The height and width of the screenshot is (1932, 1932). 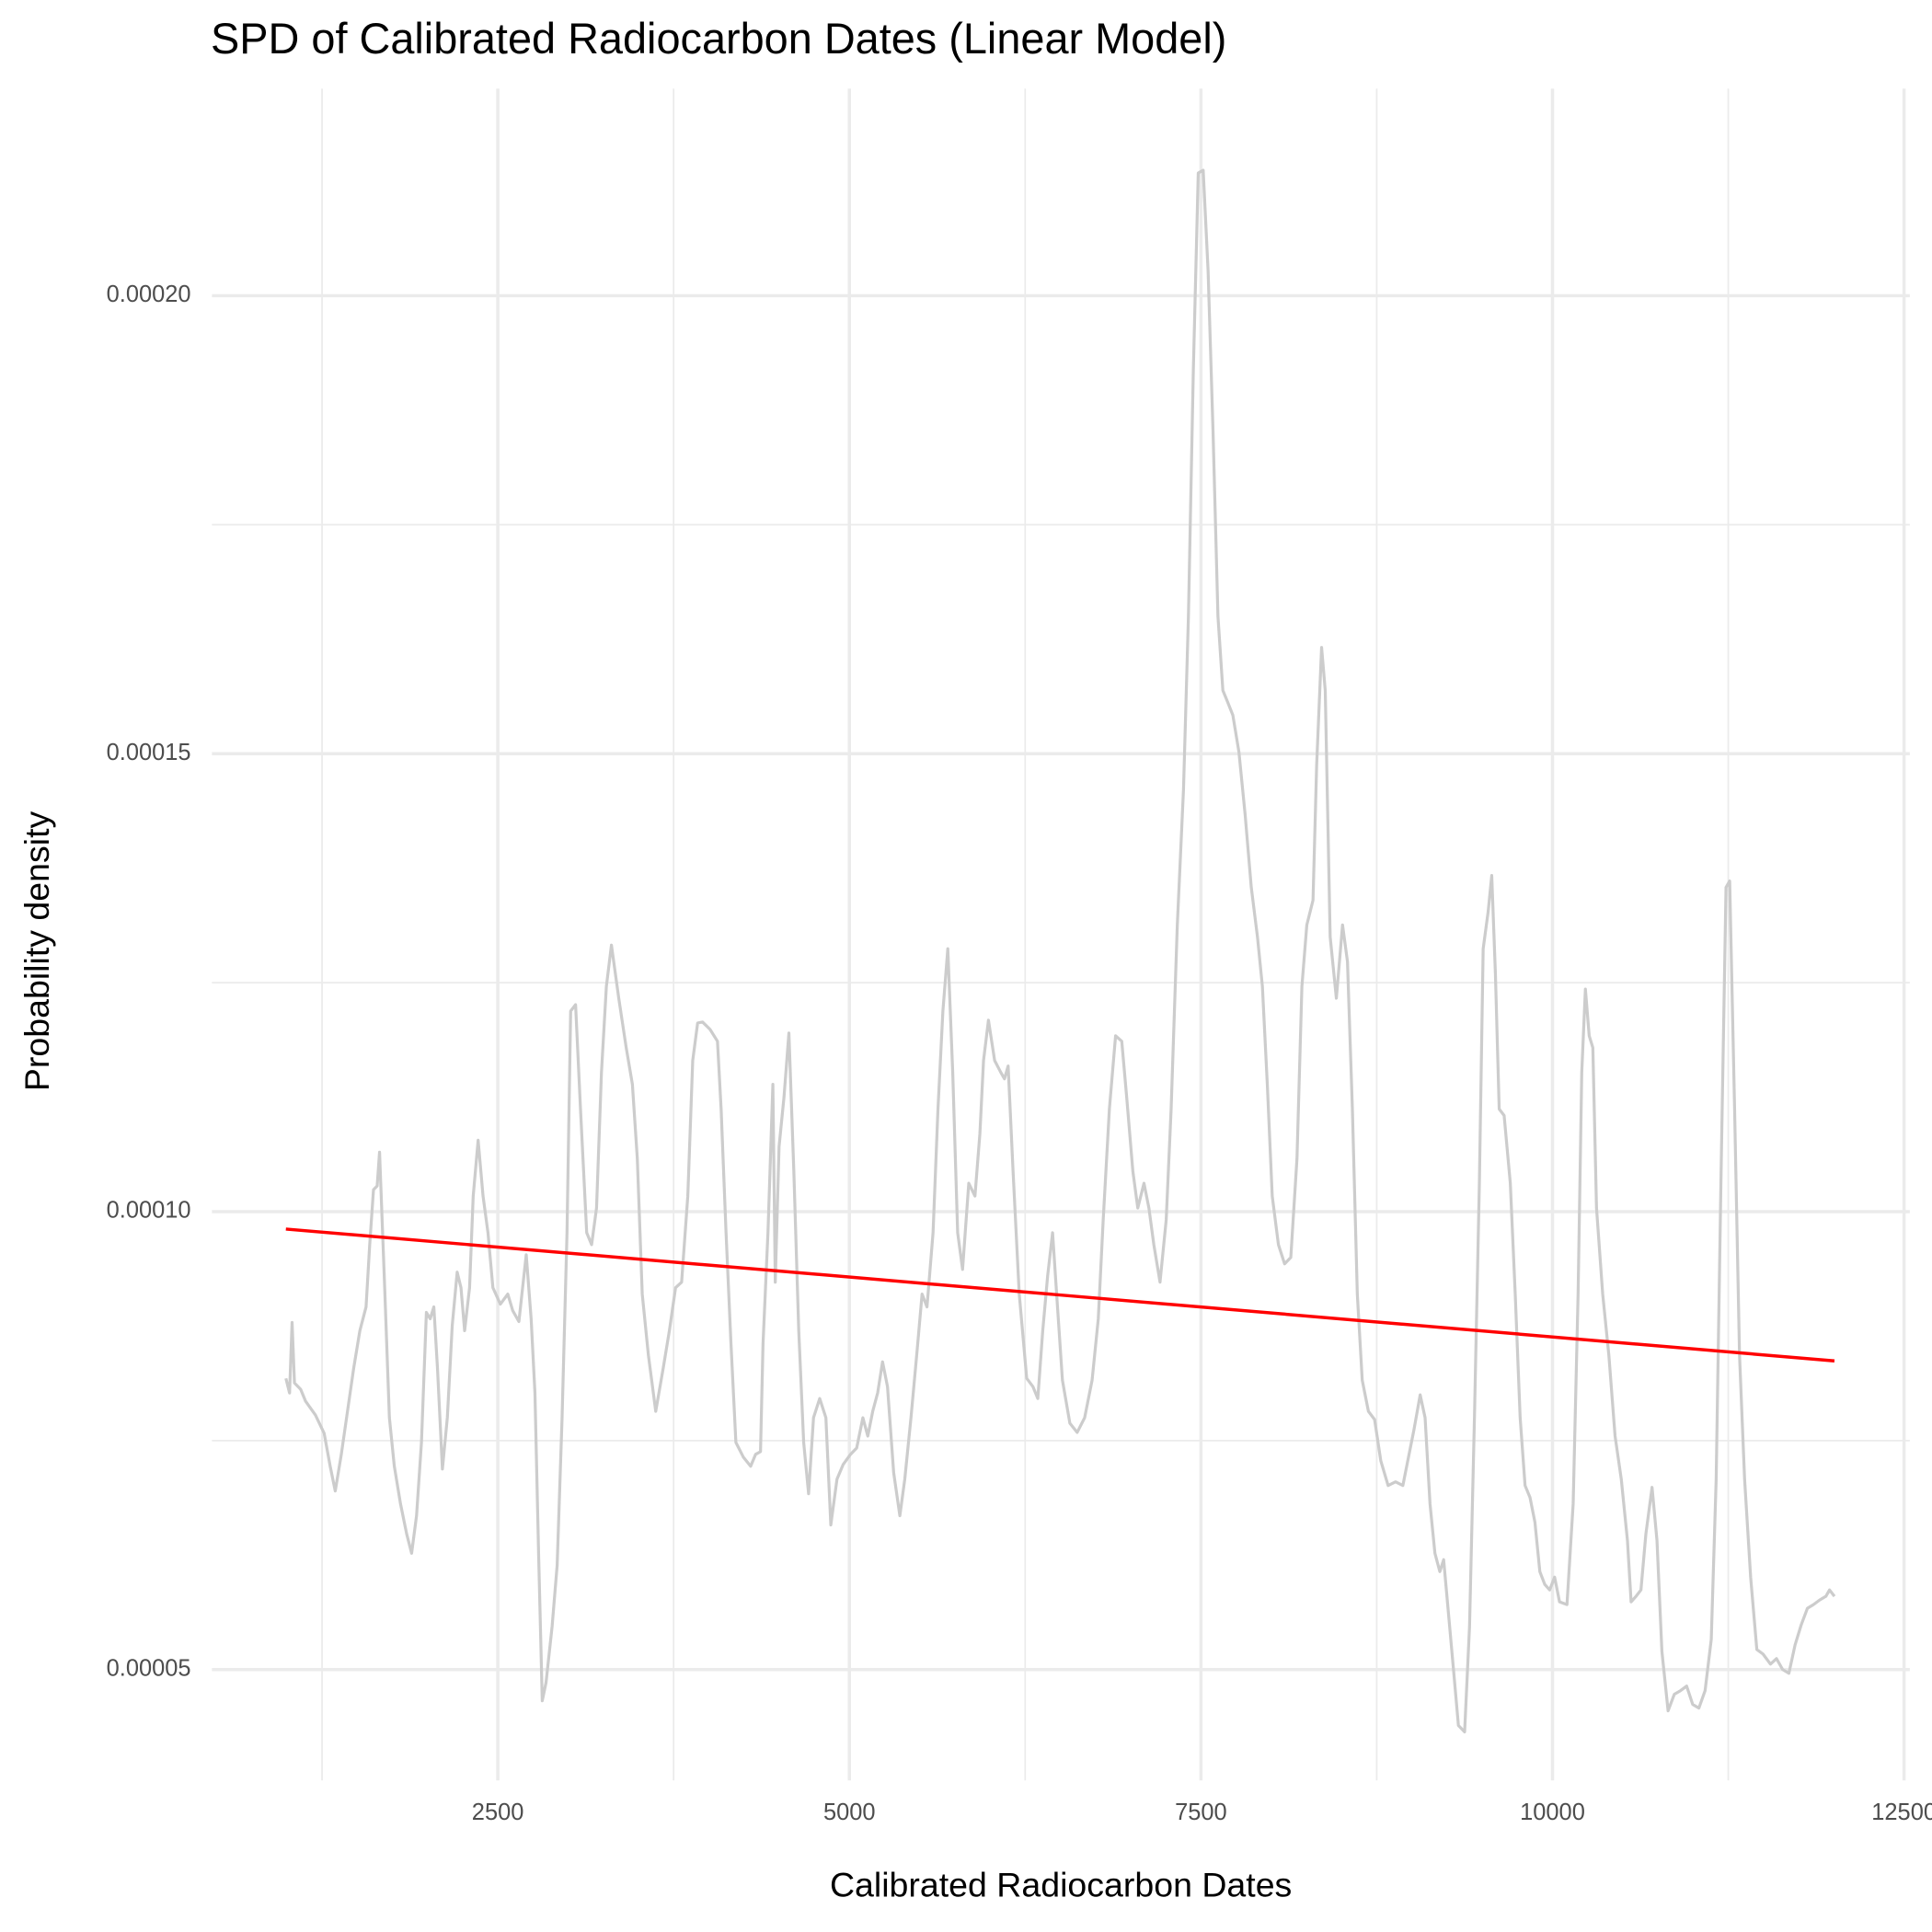 What do you see at coordinates (1552, 1812) in the screenshot?
I see `x-tick-label: 10000` at bounding box center [1552, 1812].